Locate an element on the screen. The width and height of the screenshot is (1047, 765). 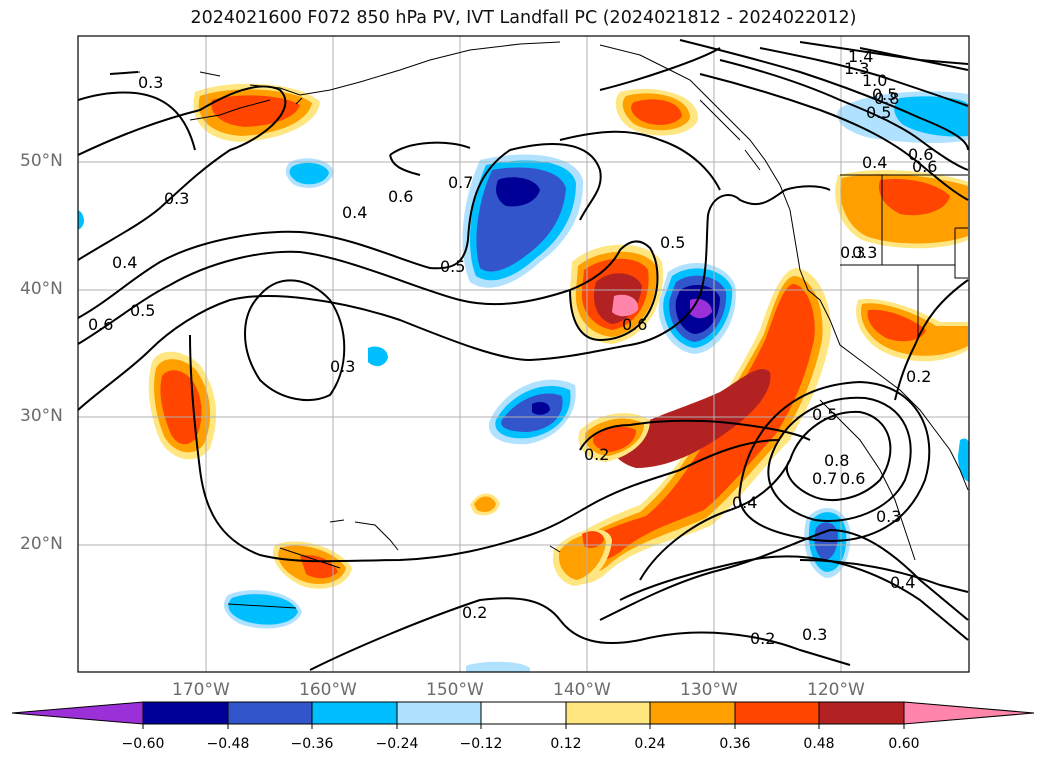
colorbar-label: −0.48 is located at coordinates (228, 744).